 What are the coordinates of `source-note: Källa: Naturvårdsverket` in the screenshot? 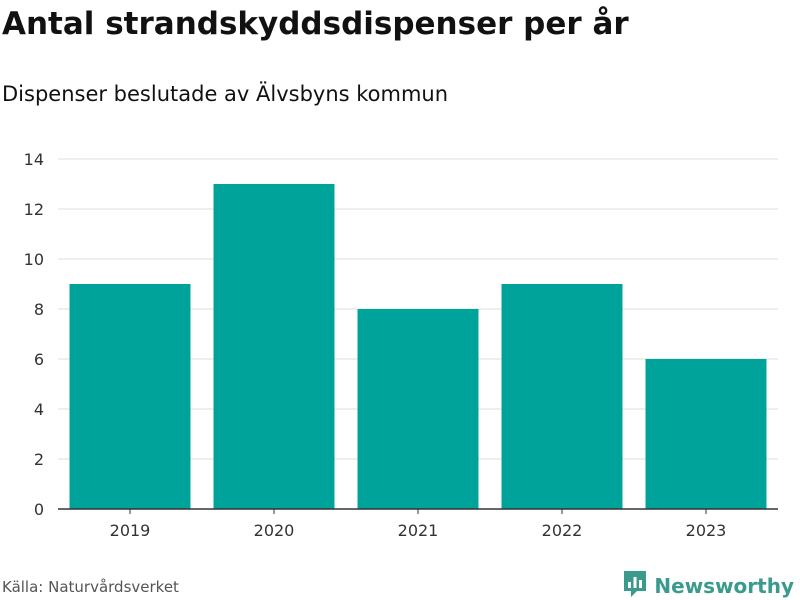 It's located at (90, 587).